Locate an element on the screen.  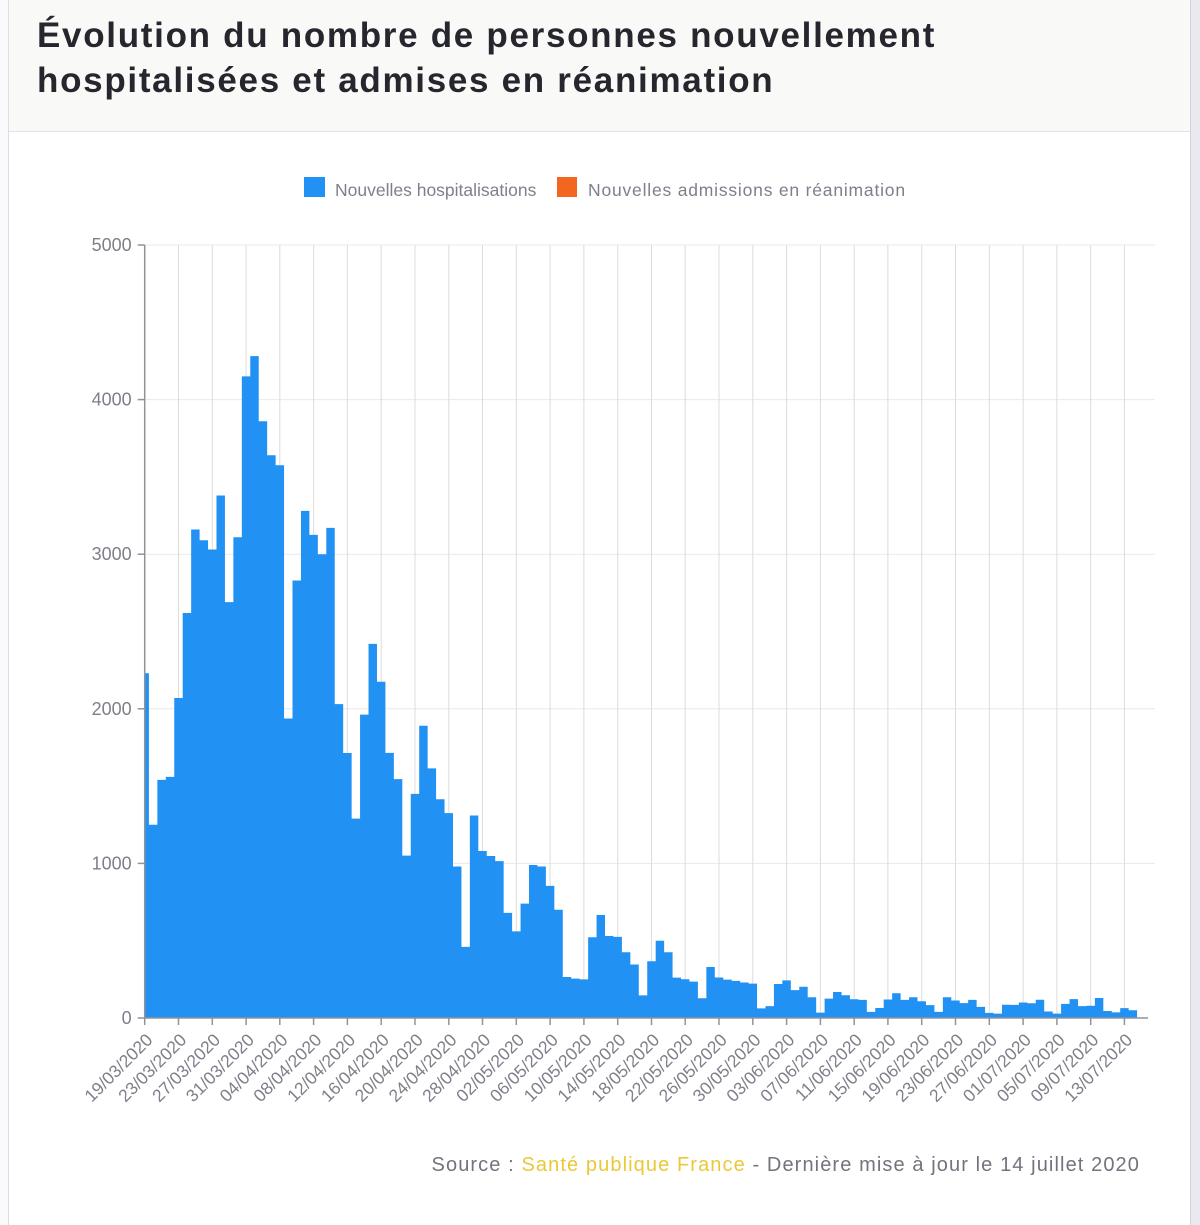
svg-text: 2000 is located at coordinates (112, 709).